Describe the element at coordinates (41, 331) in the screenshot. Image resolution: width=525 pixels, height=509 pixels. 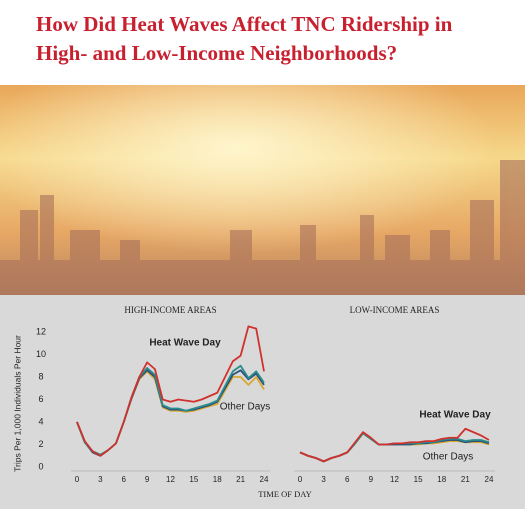
I see `y-tick-label: 12` at that location.